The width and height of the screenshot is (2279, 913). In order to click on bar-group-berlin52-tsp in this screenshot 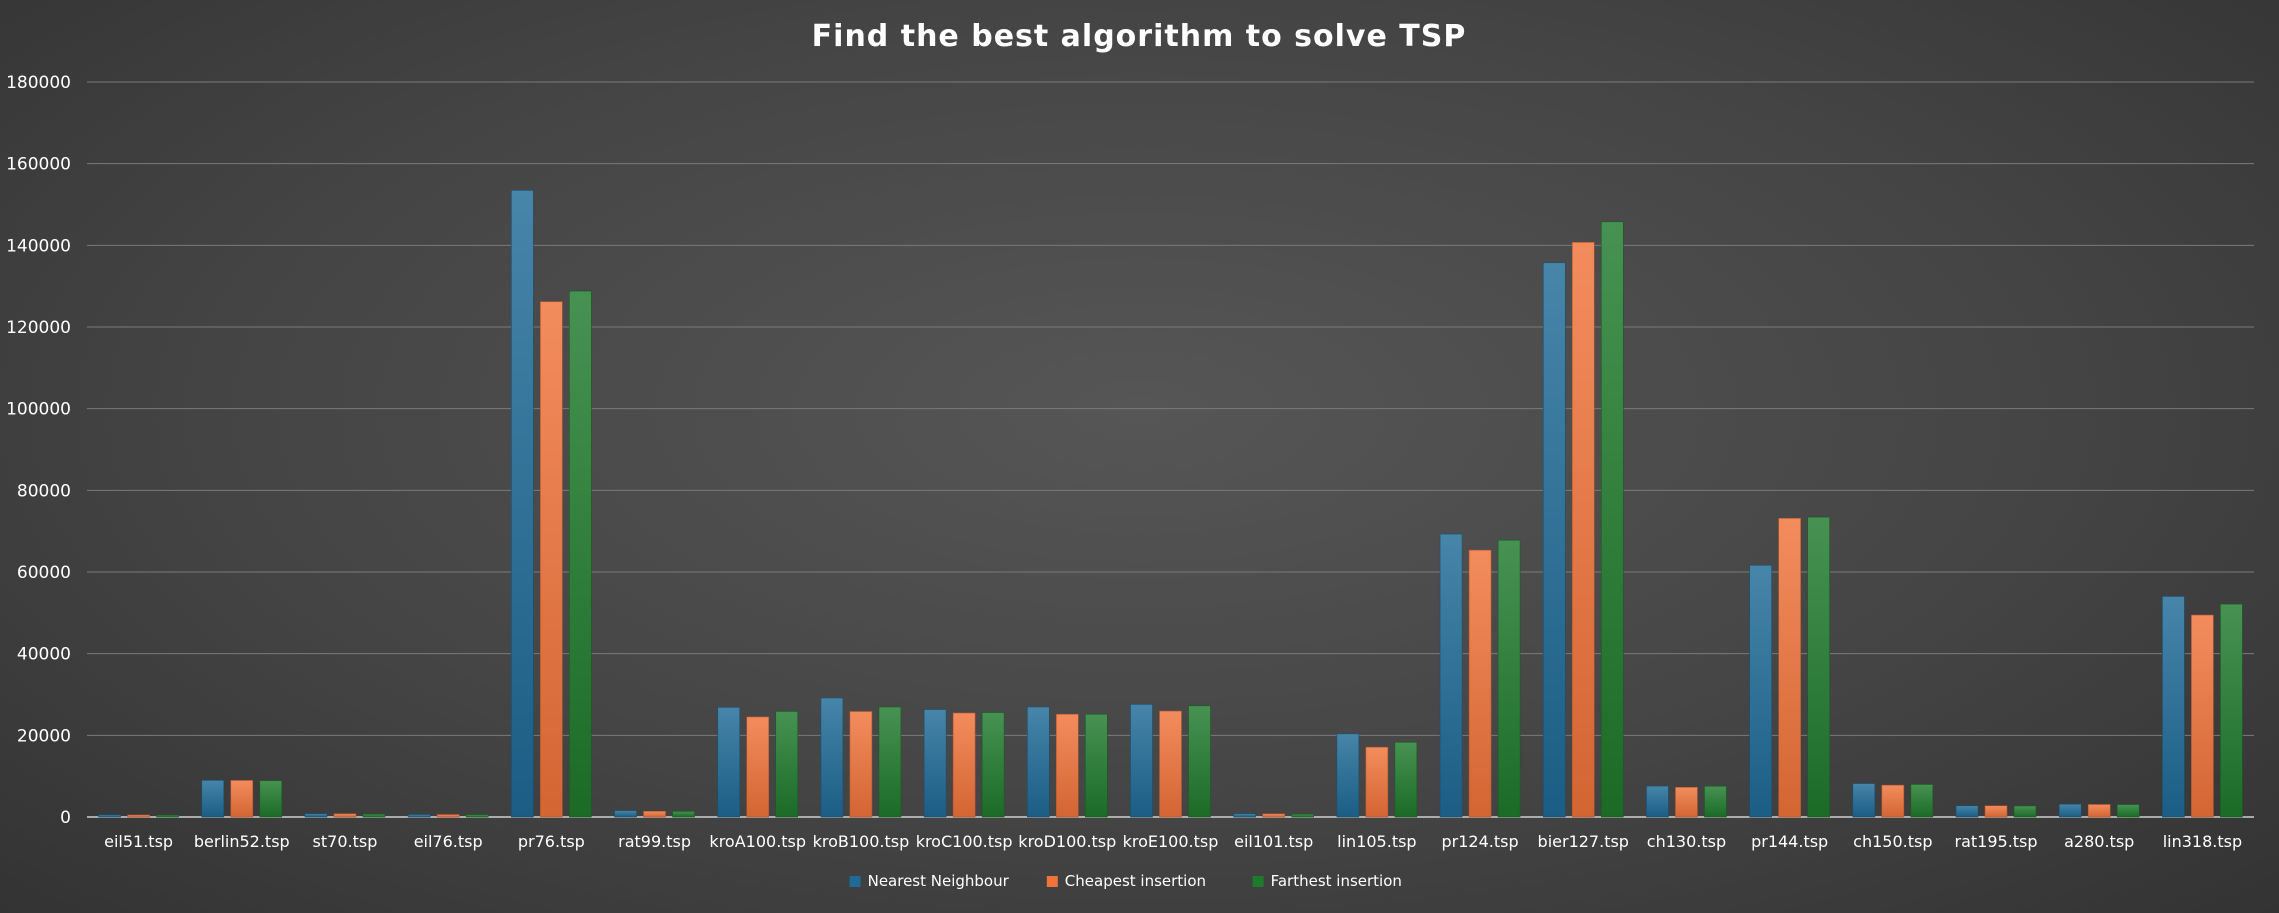, I will do `click(242, 799)`.